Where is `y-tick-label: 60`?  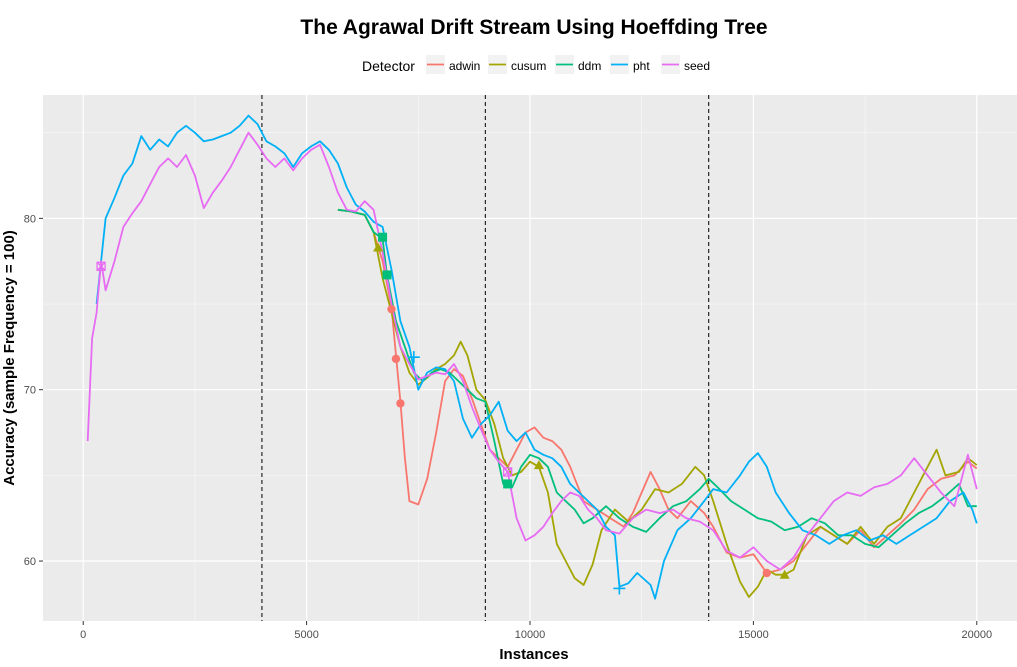 y-tick-label: 60 is located at coordinates (30, 562).